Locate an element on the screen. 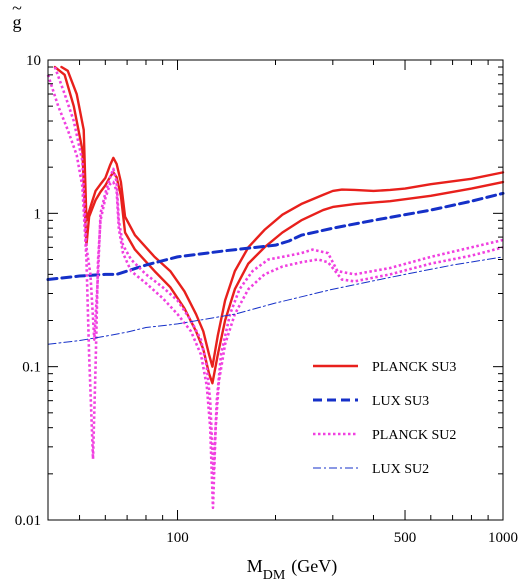 The height and width of the screenshot is (585, 531). x-axis-label-main: M is located at coordinates (255, 566).